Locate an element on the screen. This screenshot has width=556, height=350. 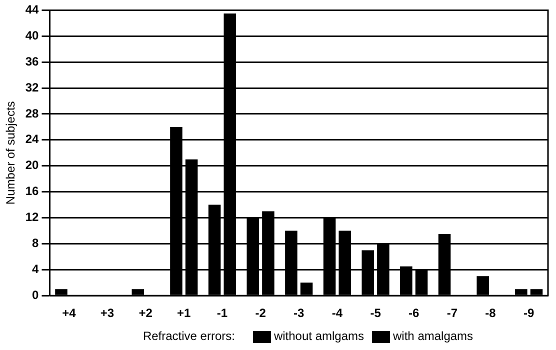
x-tick-label: -9 is located at coordinates (529, 313).